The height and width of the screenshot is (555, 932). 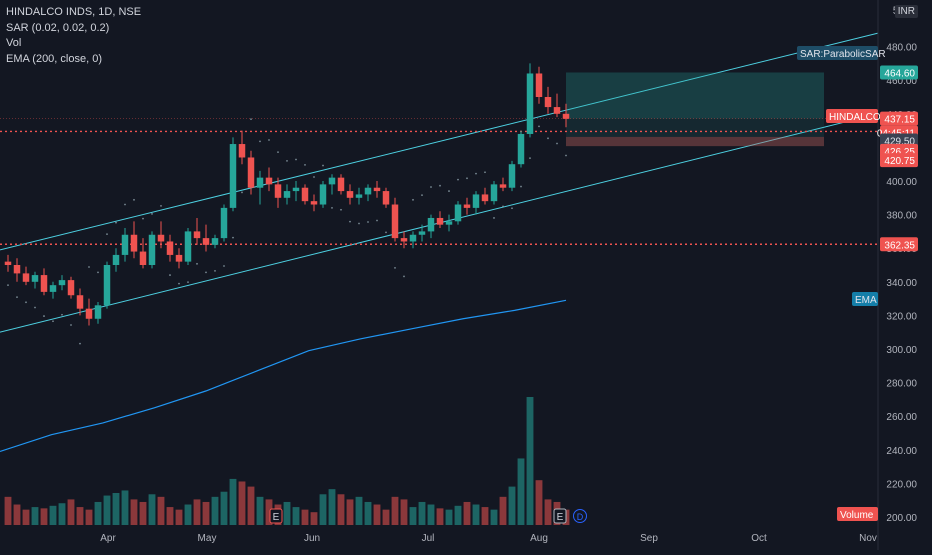 What do you see at coordinates (899, 73) in the screenshot?
I see `svg-text: 464.60` at bounding box center [899, 73].